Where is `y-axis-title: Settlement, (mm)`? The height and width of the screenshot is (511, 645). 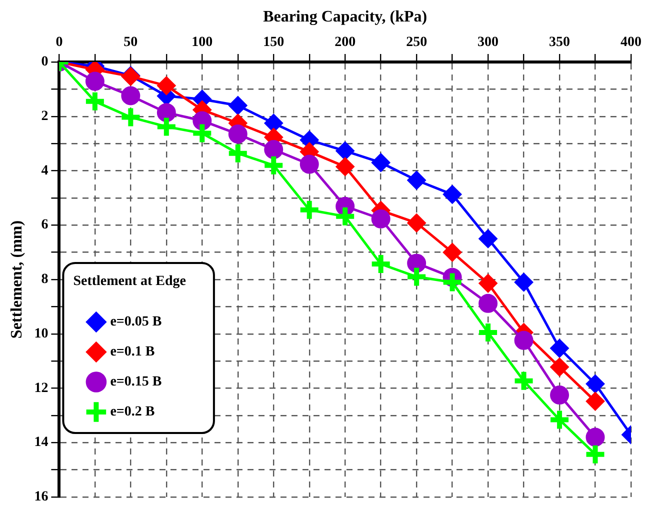
y-axis-title: Settlement, (mm) is located at coordinates (17, 279).